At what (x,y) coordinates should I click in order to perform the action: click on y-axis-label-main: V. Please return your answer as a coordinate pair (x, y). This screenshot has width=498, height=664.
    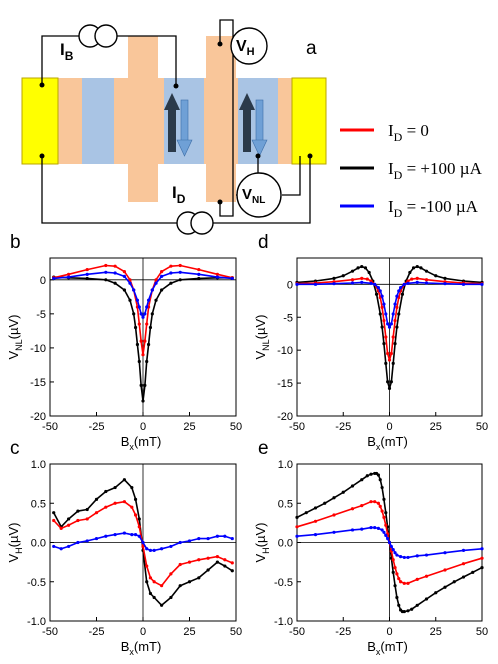
    Looking at the image, I should click on (260, 355).